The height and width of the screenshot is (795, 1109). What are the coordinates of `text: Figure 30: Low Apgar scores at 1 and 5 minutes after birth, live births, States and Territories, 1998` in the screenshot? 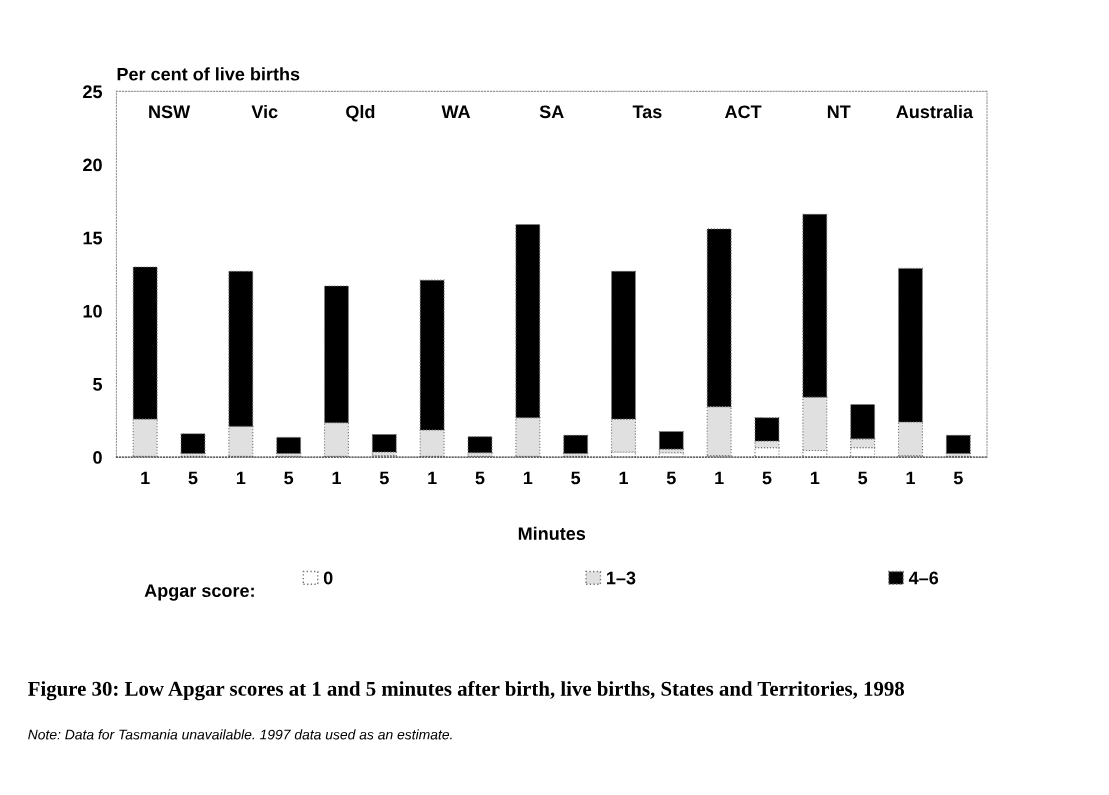 It's located at (466, 690).